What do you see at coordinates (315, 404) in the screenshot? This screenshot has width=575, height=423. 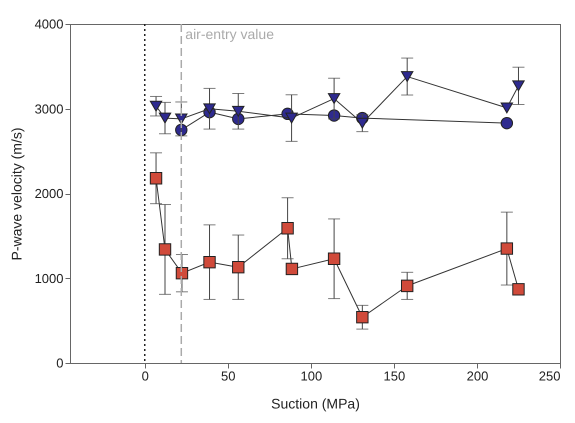 I see `x-axis-title: Suction (MPa)` at bounding box center [315, 404].